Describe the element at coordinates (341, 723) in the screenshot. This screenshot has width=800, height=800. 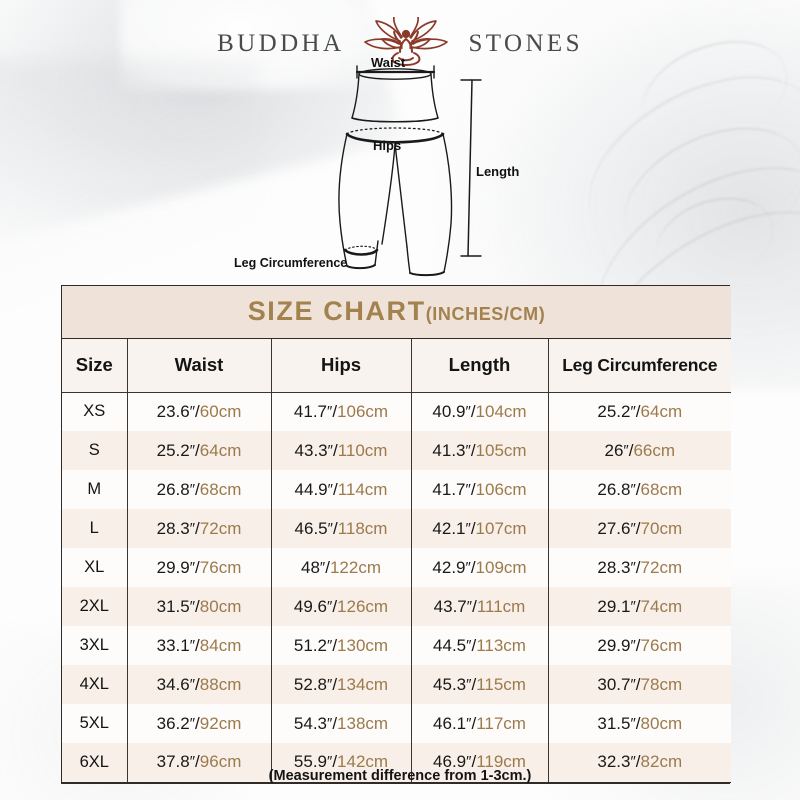
I see `table-cell: 54.3″/138cm` at that location.